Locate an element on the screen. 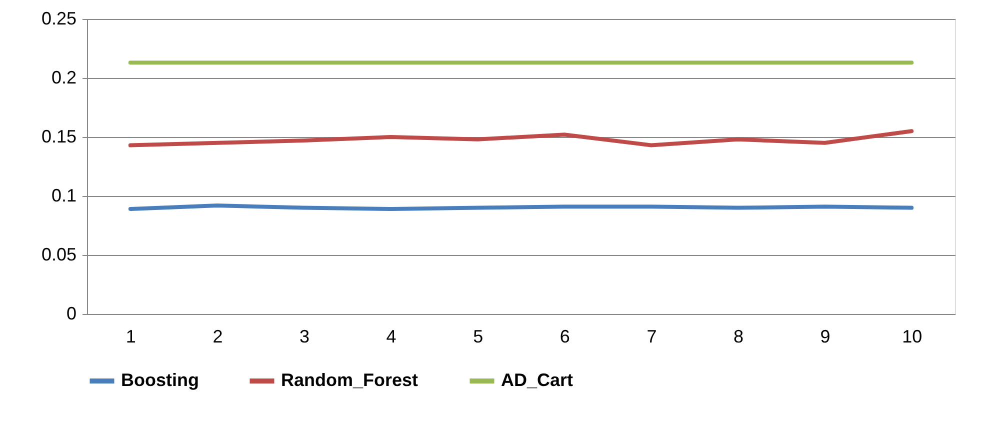 This screenshot has width=989, height=426. x-tick-label: 9 is located at coordinates (825, 336).